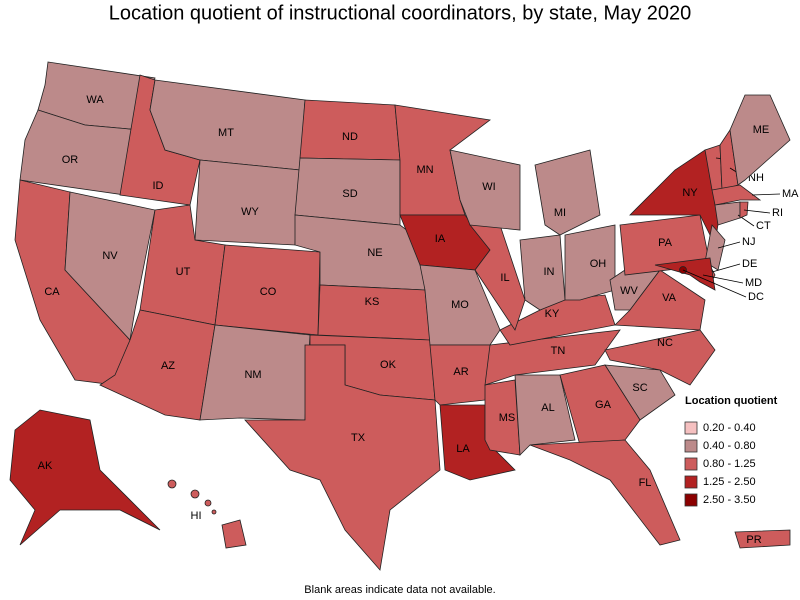 The width and height of the screenshot is (800, 600). What do you see at coordinates (440, 239) in the screenshot?
I see `state-label: IA` at bounding box center [440, 239].